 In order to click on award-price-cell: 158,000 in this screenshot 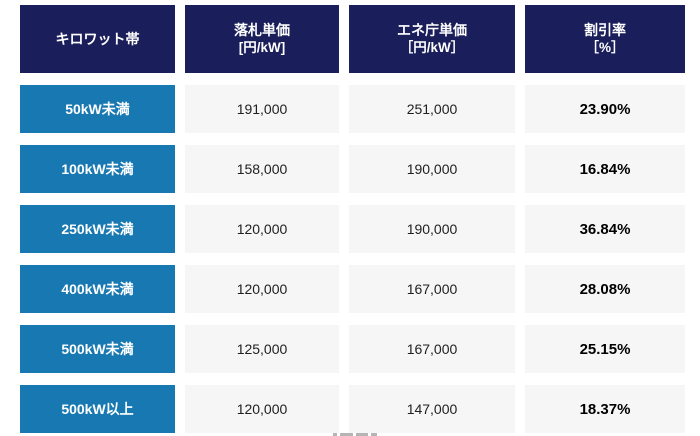, I will do `click(262, 169)`.